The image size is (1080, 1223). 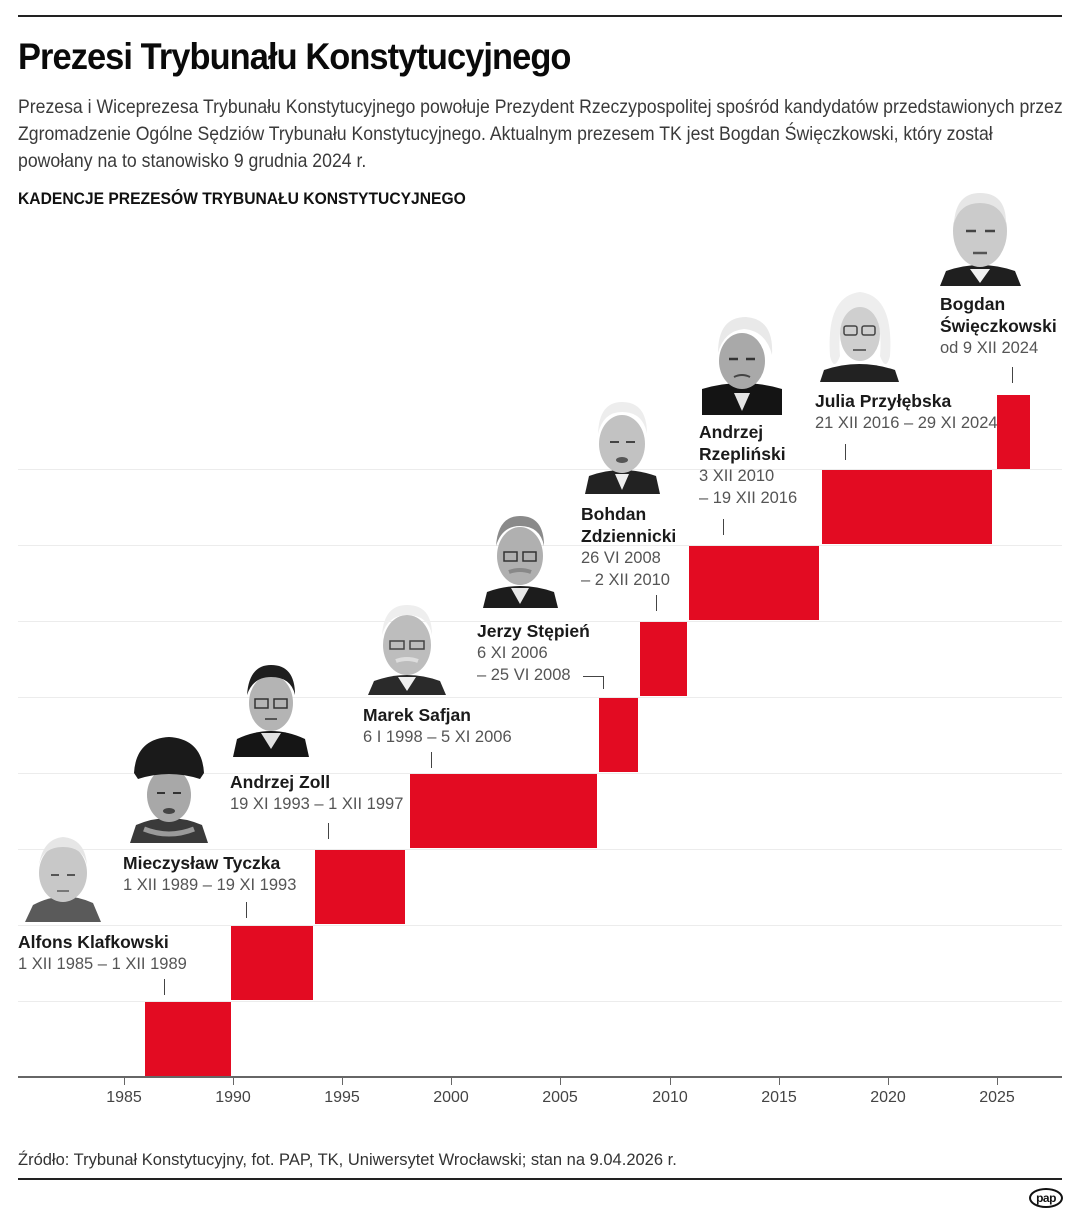 I want to click on president-term: – 25 VI 2008, so click(x=524, y=675).